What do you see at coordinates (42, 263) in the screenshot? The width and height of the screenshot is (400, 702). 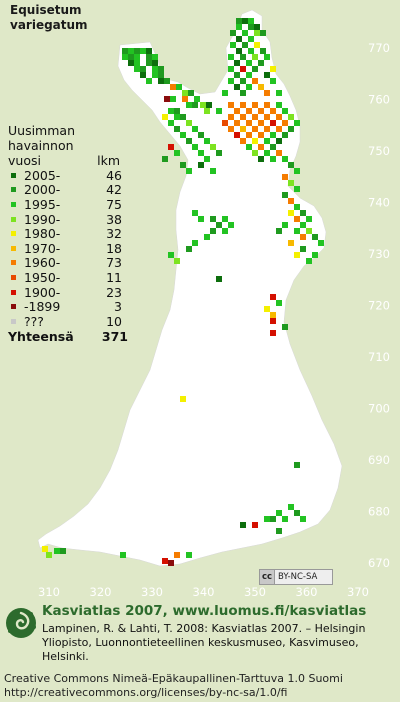 I see `legend-row-label: 1960-` at bounding box center [42, 263].